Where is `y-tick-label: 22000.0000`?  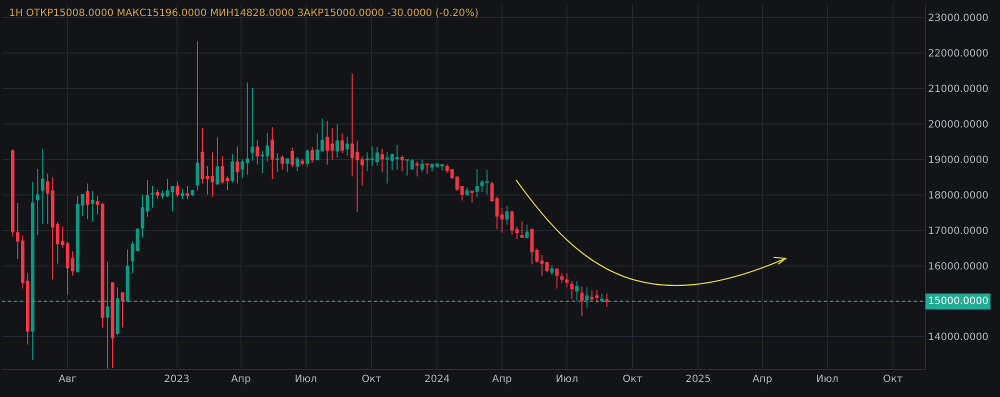 y-tick-label: 22000.0000 is located at coordinates (958, 54).